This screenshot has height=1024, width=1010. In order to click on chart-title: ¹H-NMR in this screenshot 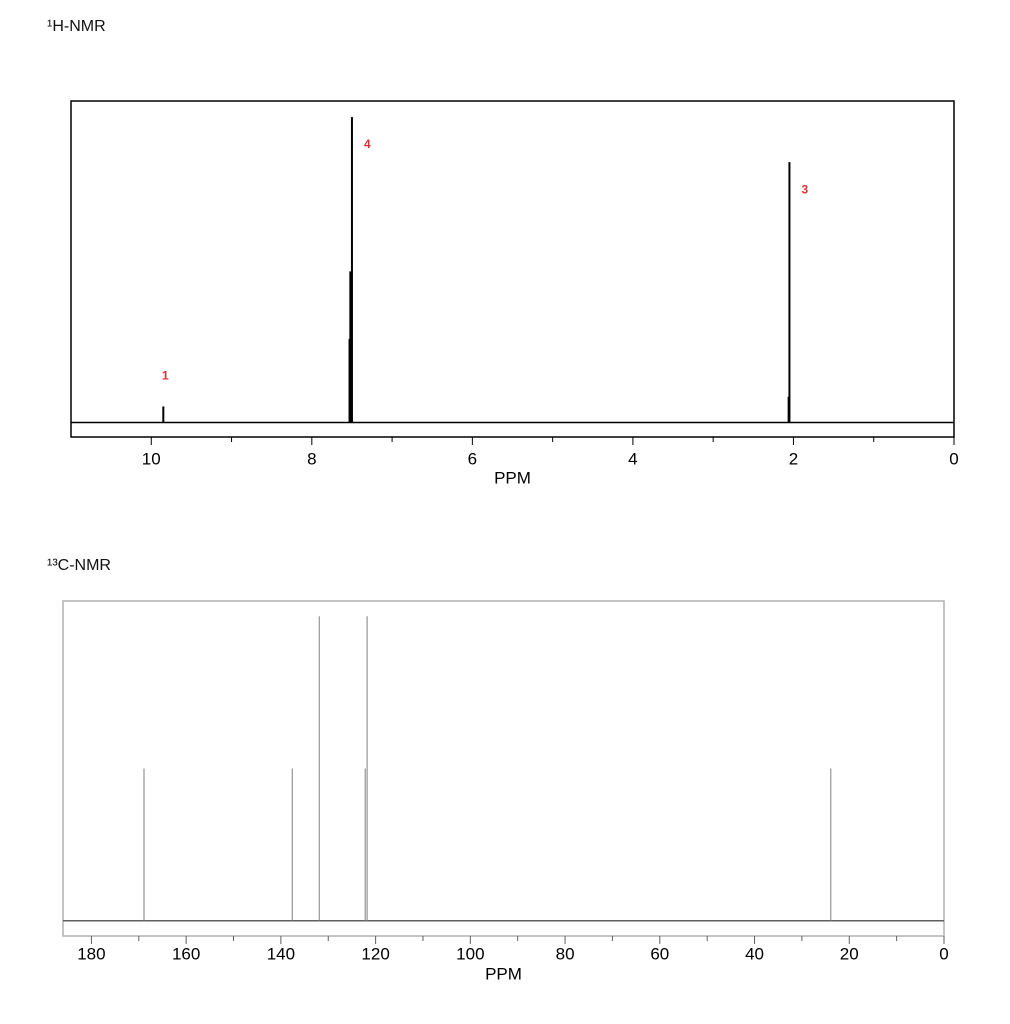, I will do `click(76, 26)`.